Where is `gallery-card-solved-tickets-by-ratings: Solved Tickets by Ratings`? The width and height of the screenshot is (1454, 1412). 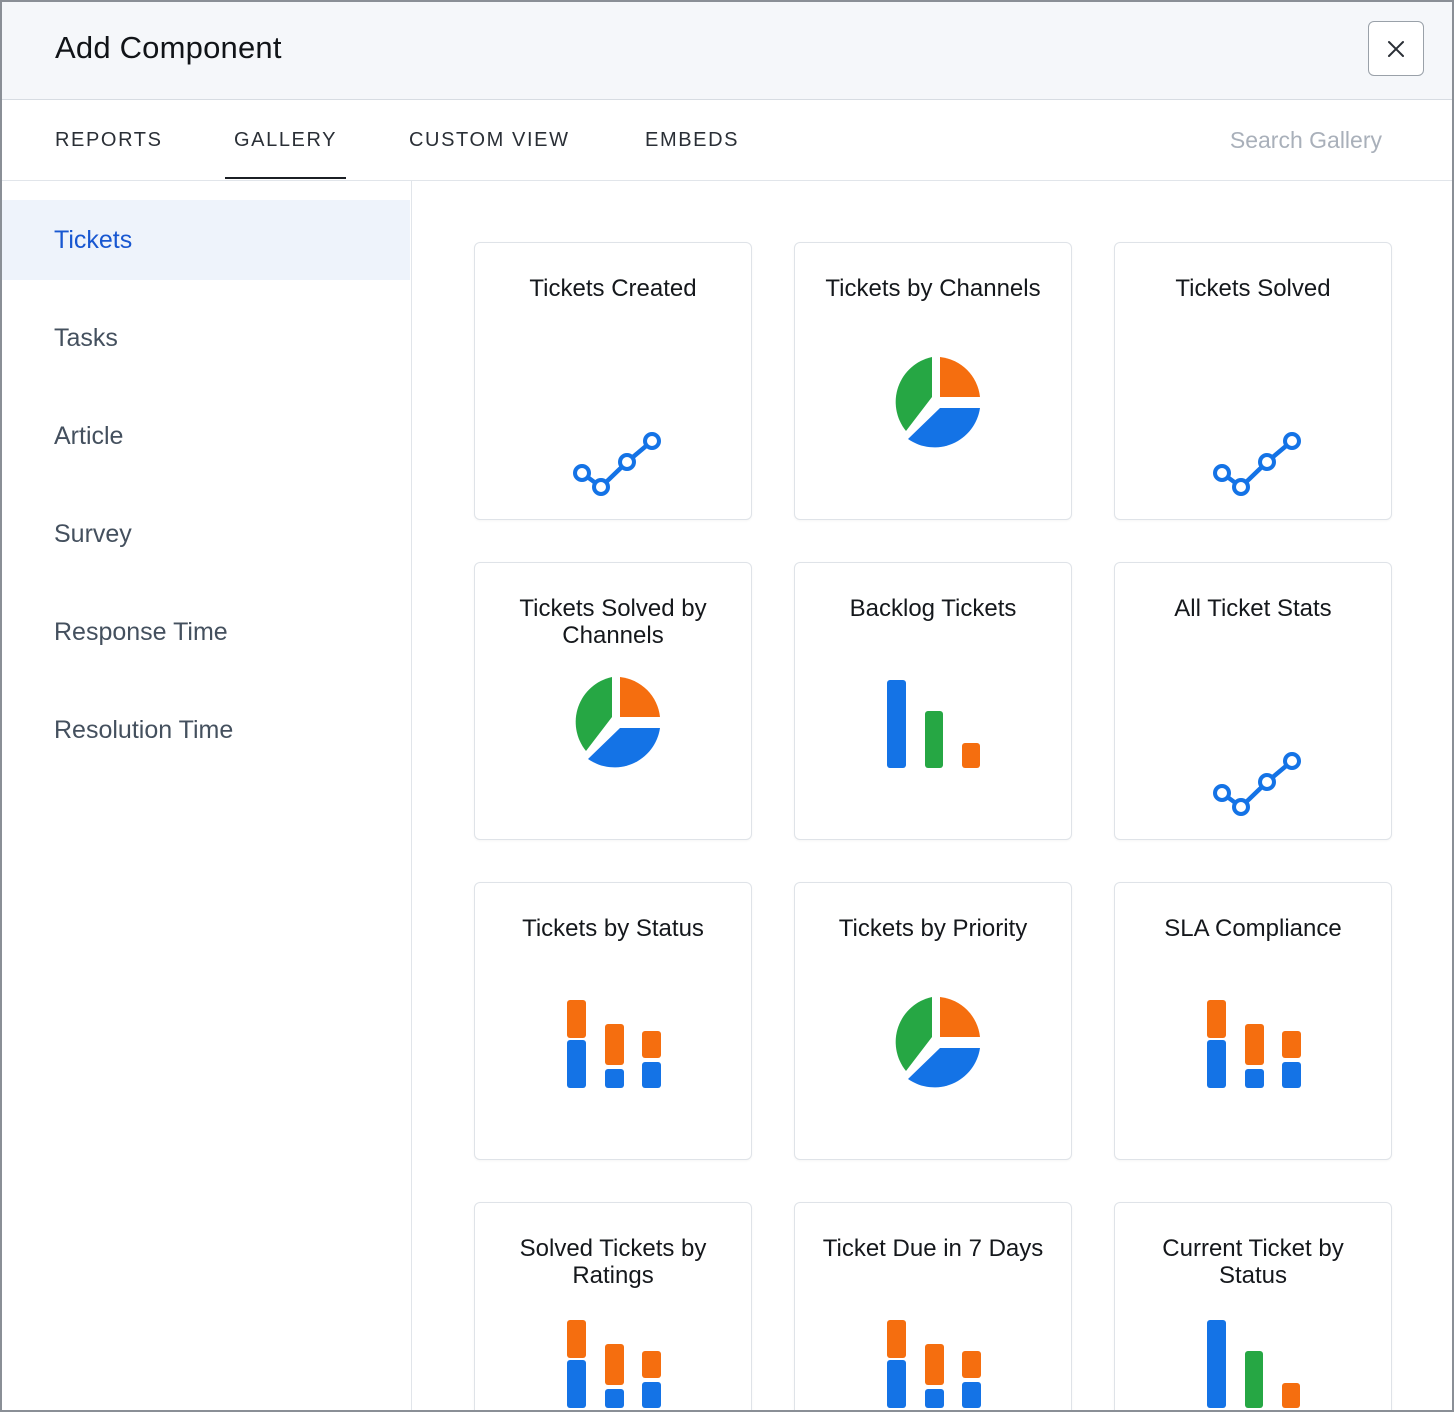
gallery-card-solved-tickets-by-ratings: Solved Tickets by Ratings is located at coordinates (613, 1306).